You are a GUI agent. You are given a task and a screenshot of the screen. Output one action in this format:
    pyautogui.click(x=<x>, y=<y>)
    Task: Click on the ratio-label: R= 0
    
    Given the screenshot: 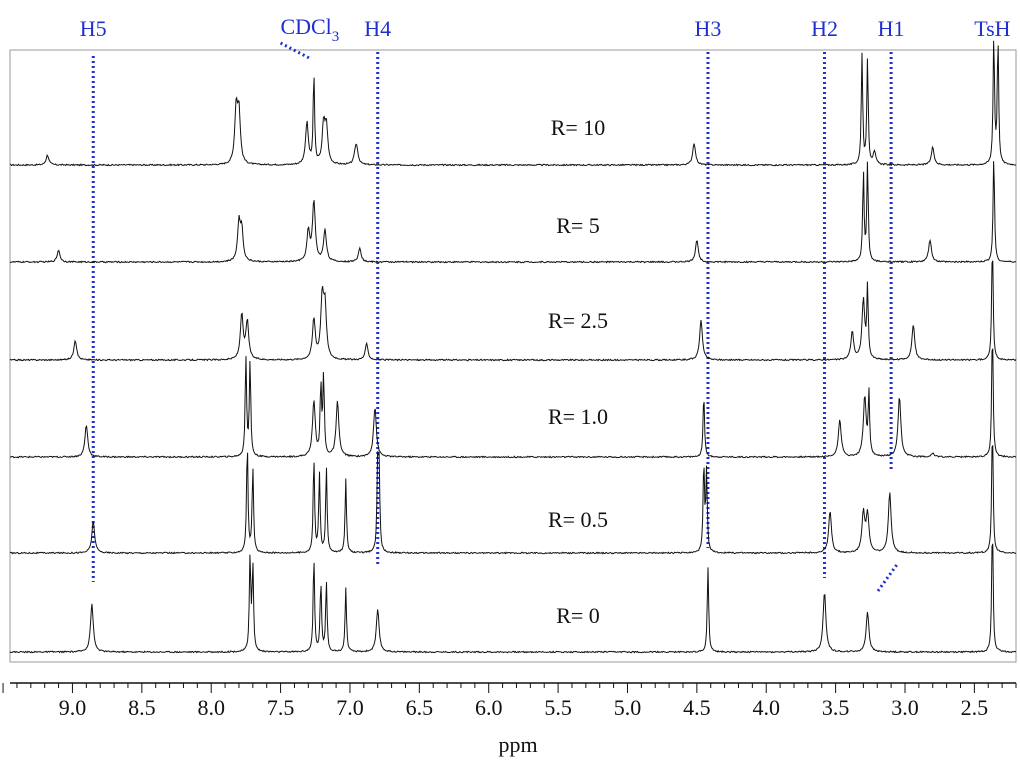 What is the action you would take?
    pyautogui.click(x=578, y=615)
    